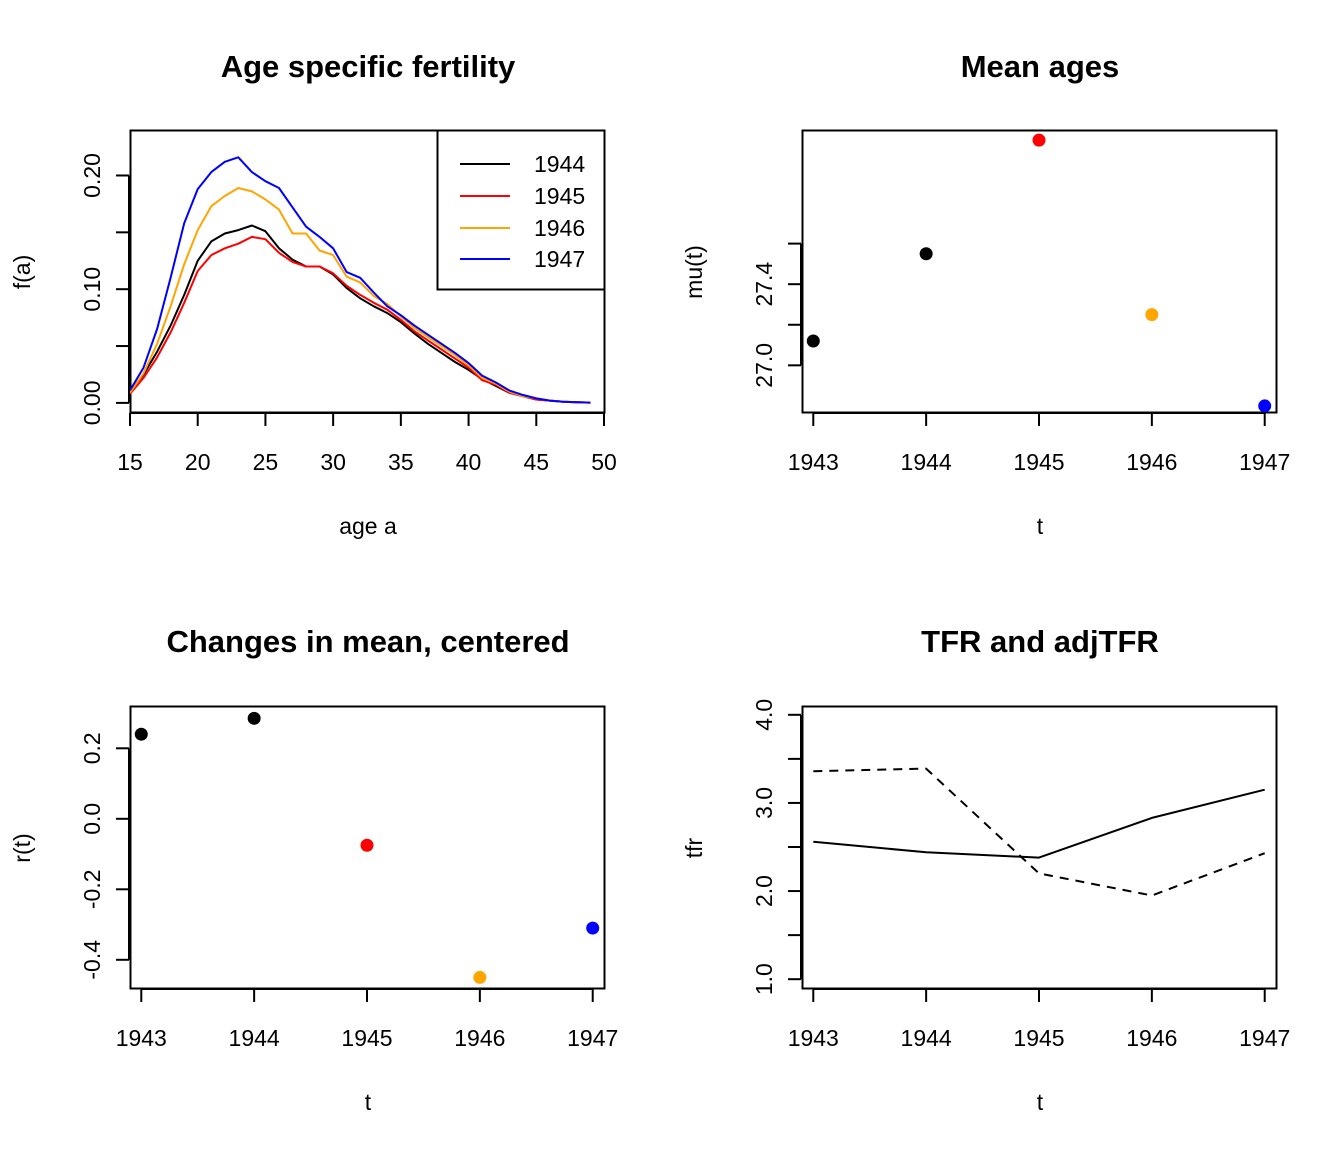 The image size is (1344, 1152). I want to click on y-tick-label: 3.0, so click(764, 803).